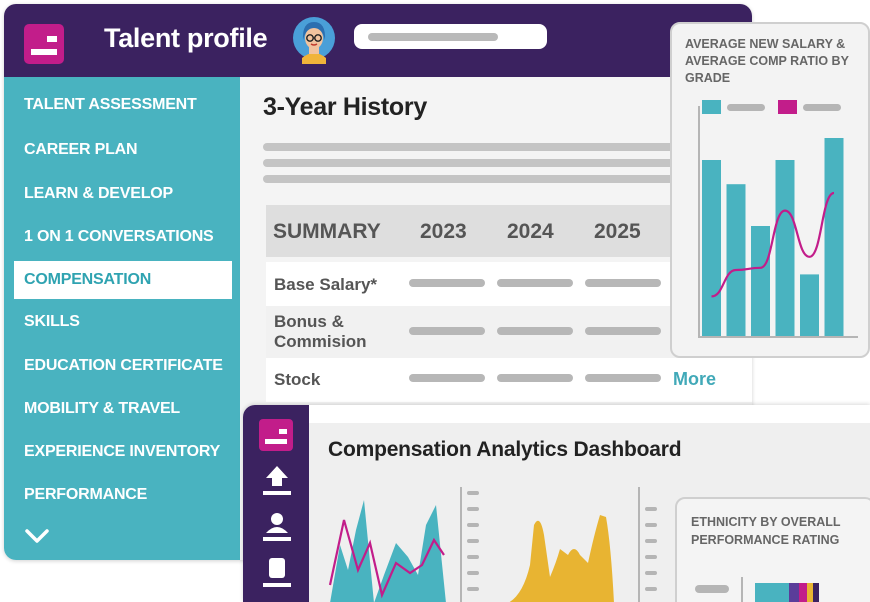 This screenshot has width=870, height=602. What do you see at coordinates (186, 38) in the screenshot?
I see `page-title: Talent profile` at bounding box center [186, 38].